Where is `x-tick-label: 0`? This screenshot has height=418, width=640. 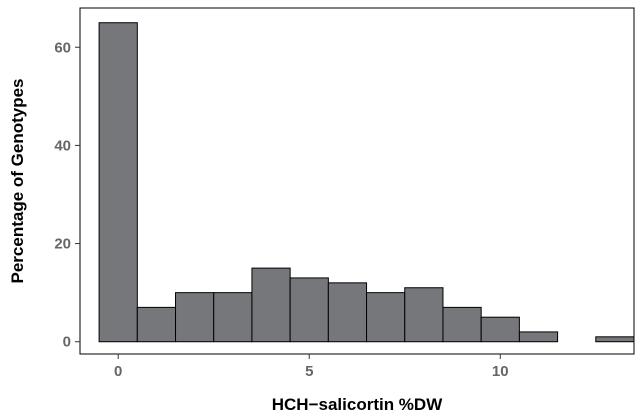
x-tick-label: 0 is located at coordinates (118, 371).